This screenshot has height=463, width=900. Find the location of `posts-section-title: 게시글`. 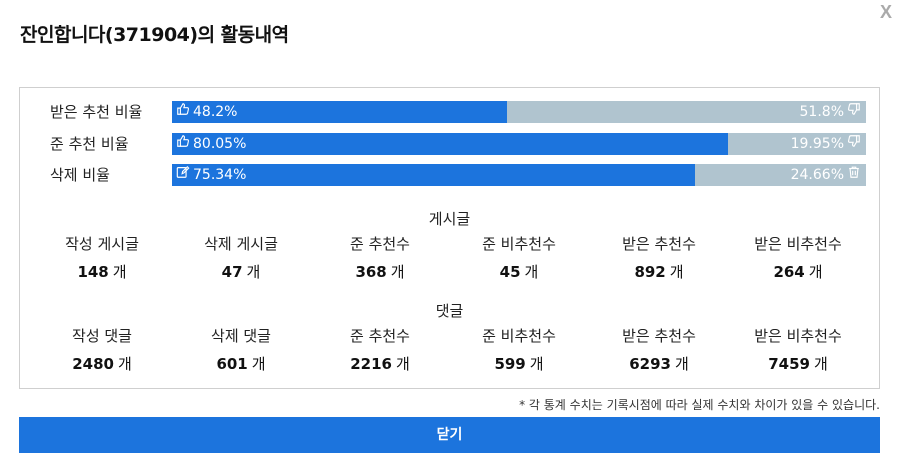

posts-section-title: 게시글 is located at coordinates (449, 219).